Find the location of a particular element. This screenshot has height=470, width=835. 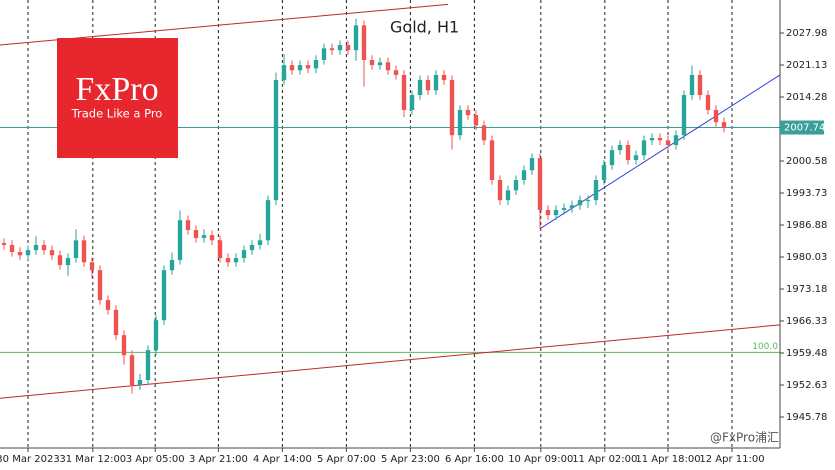

chart-title: Gold, H1 is located at coordinates (424, 27).